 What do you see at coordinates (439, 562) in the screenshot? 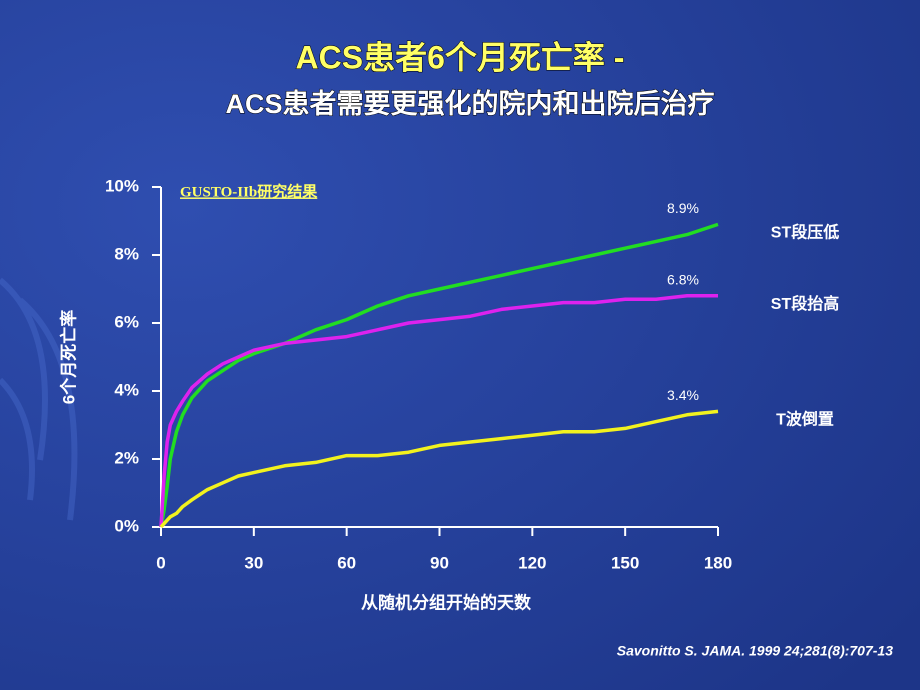
I see `x-tick-label: 90` at bounding box center [439, 562].